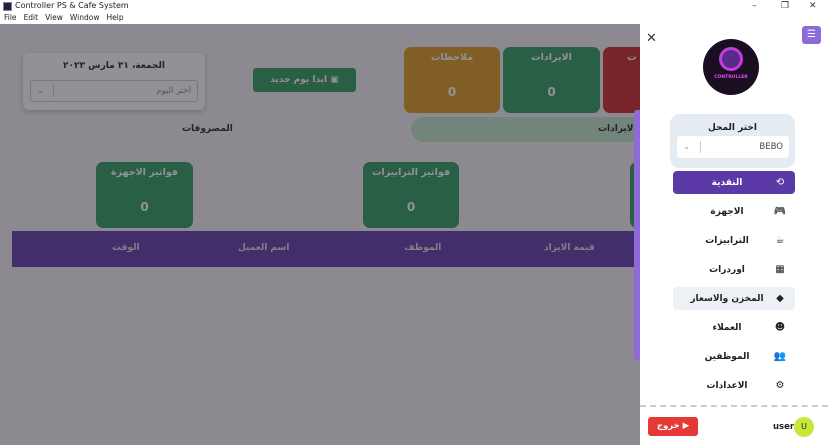  I want to click on sidebar-item-gear: الاعدادات ⚙, so click(734, 385).